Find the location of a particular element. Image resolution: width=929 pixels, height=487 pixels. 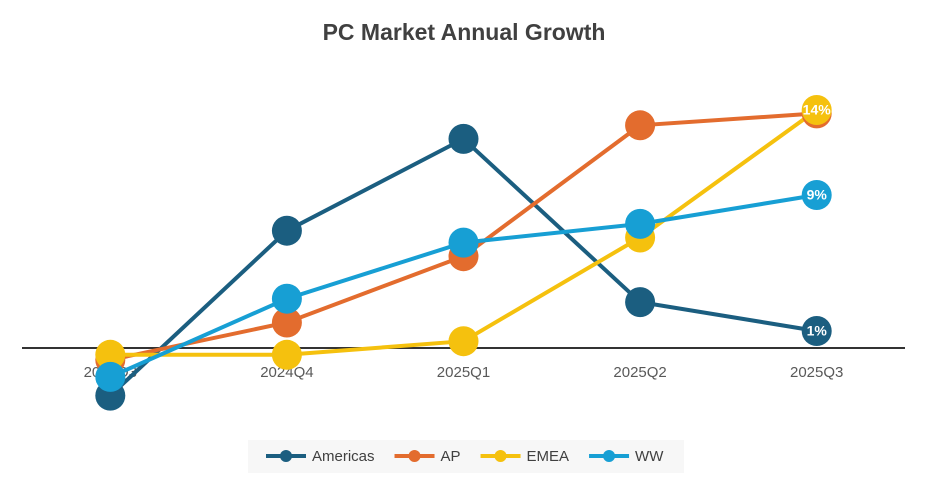

chart-title: PC Market Annual Growth is located at coordinates (464, 32).